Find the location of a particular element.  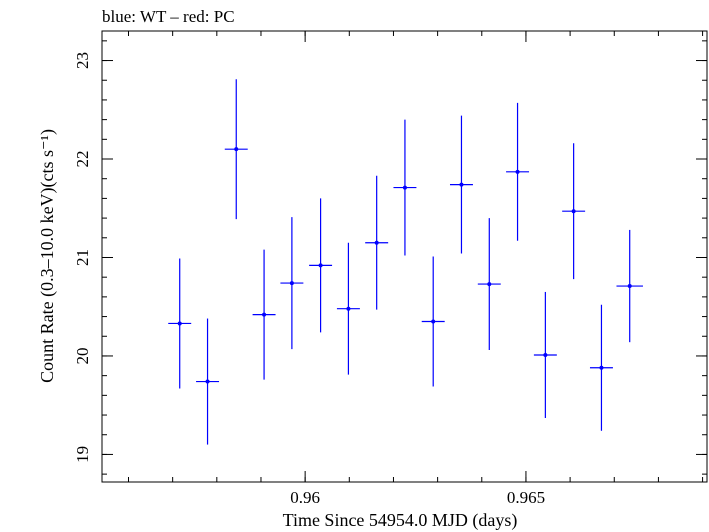

x-tick-label: 0.96 is located at coordinates (305, 497).